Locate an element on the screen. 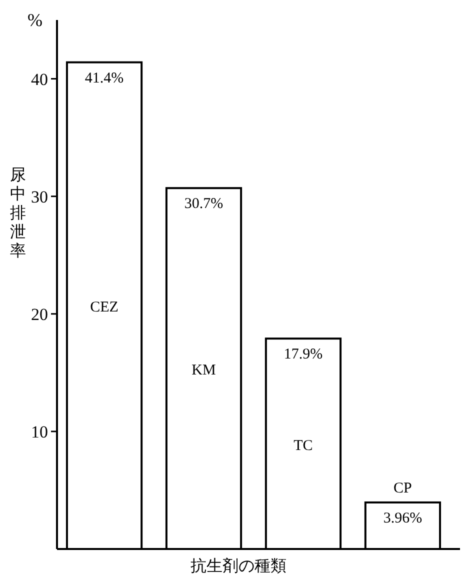 This screenshot has height=579, width=469. data-label: 41.4% is located at coordinates (104, 78).